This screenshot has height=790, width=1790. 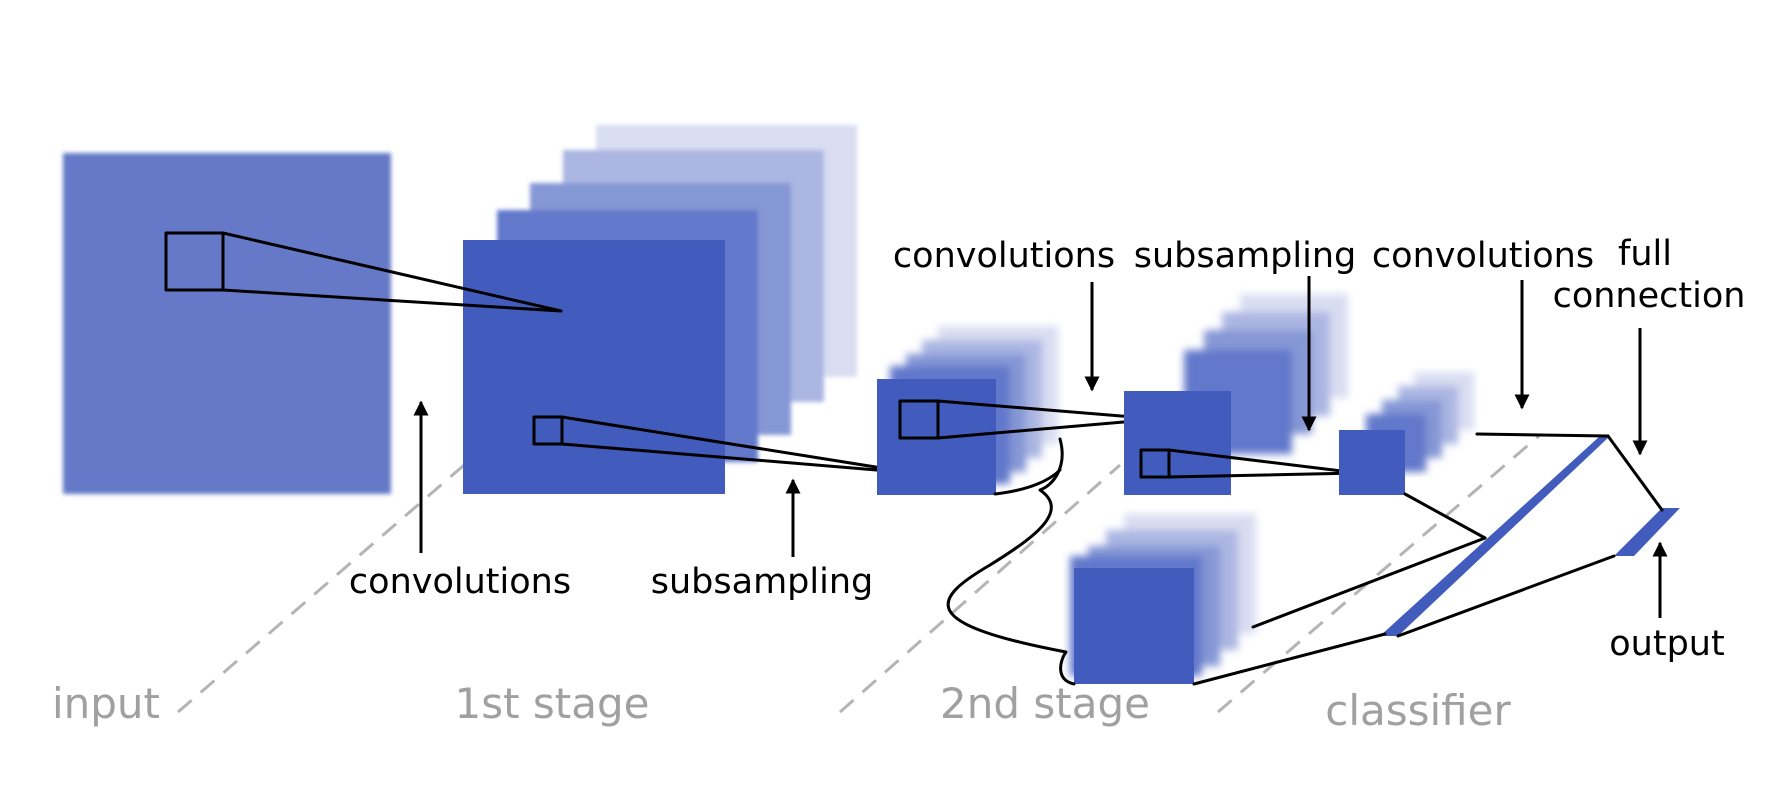 I want to click on divider-second, so click(x=1379, y=573).